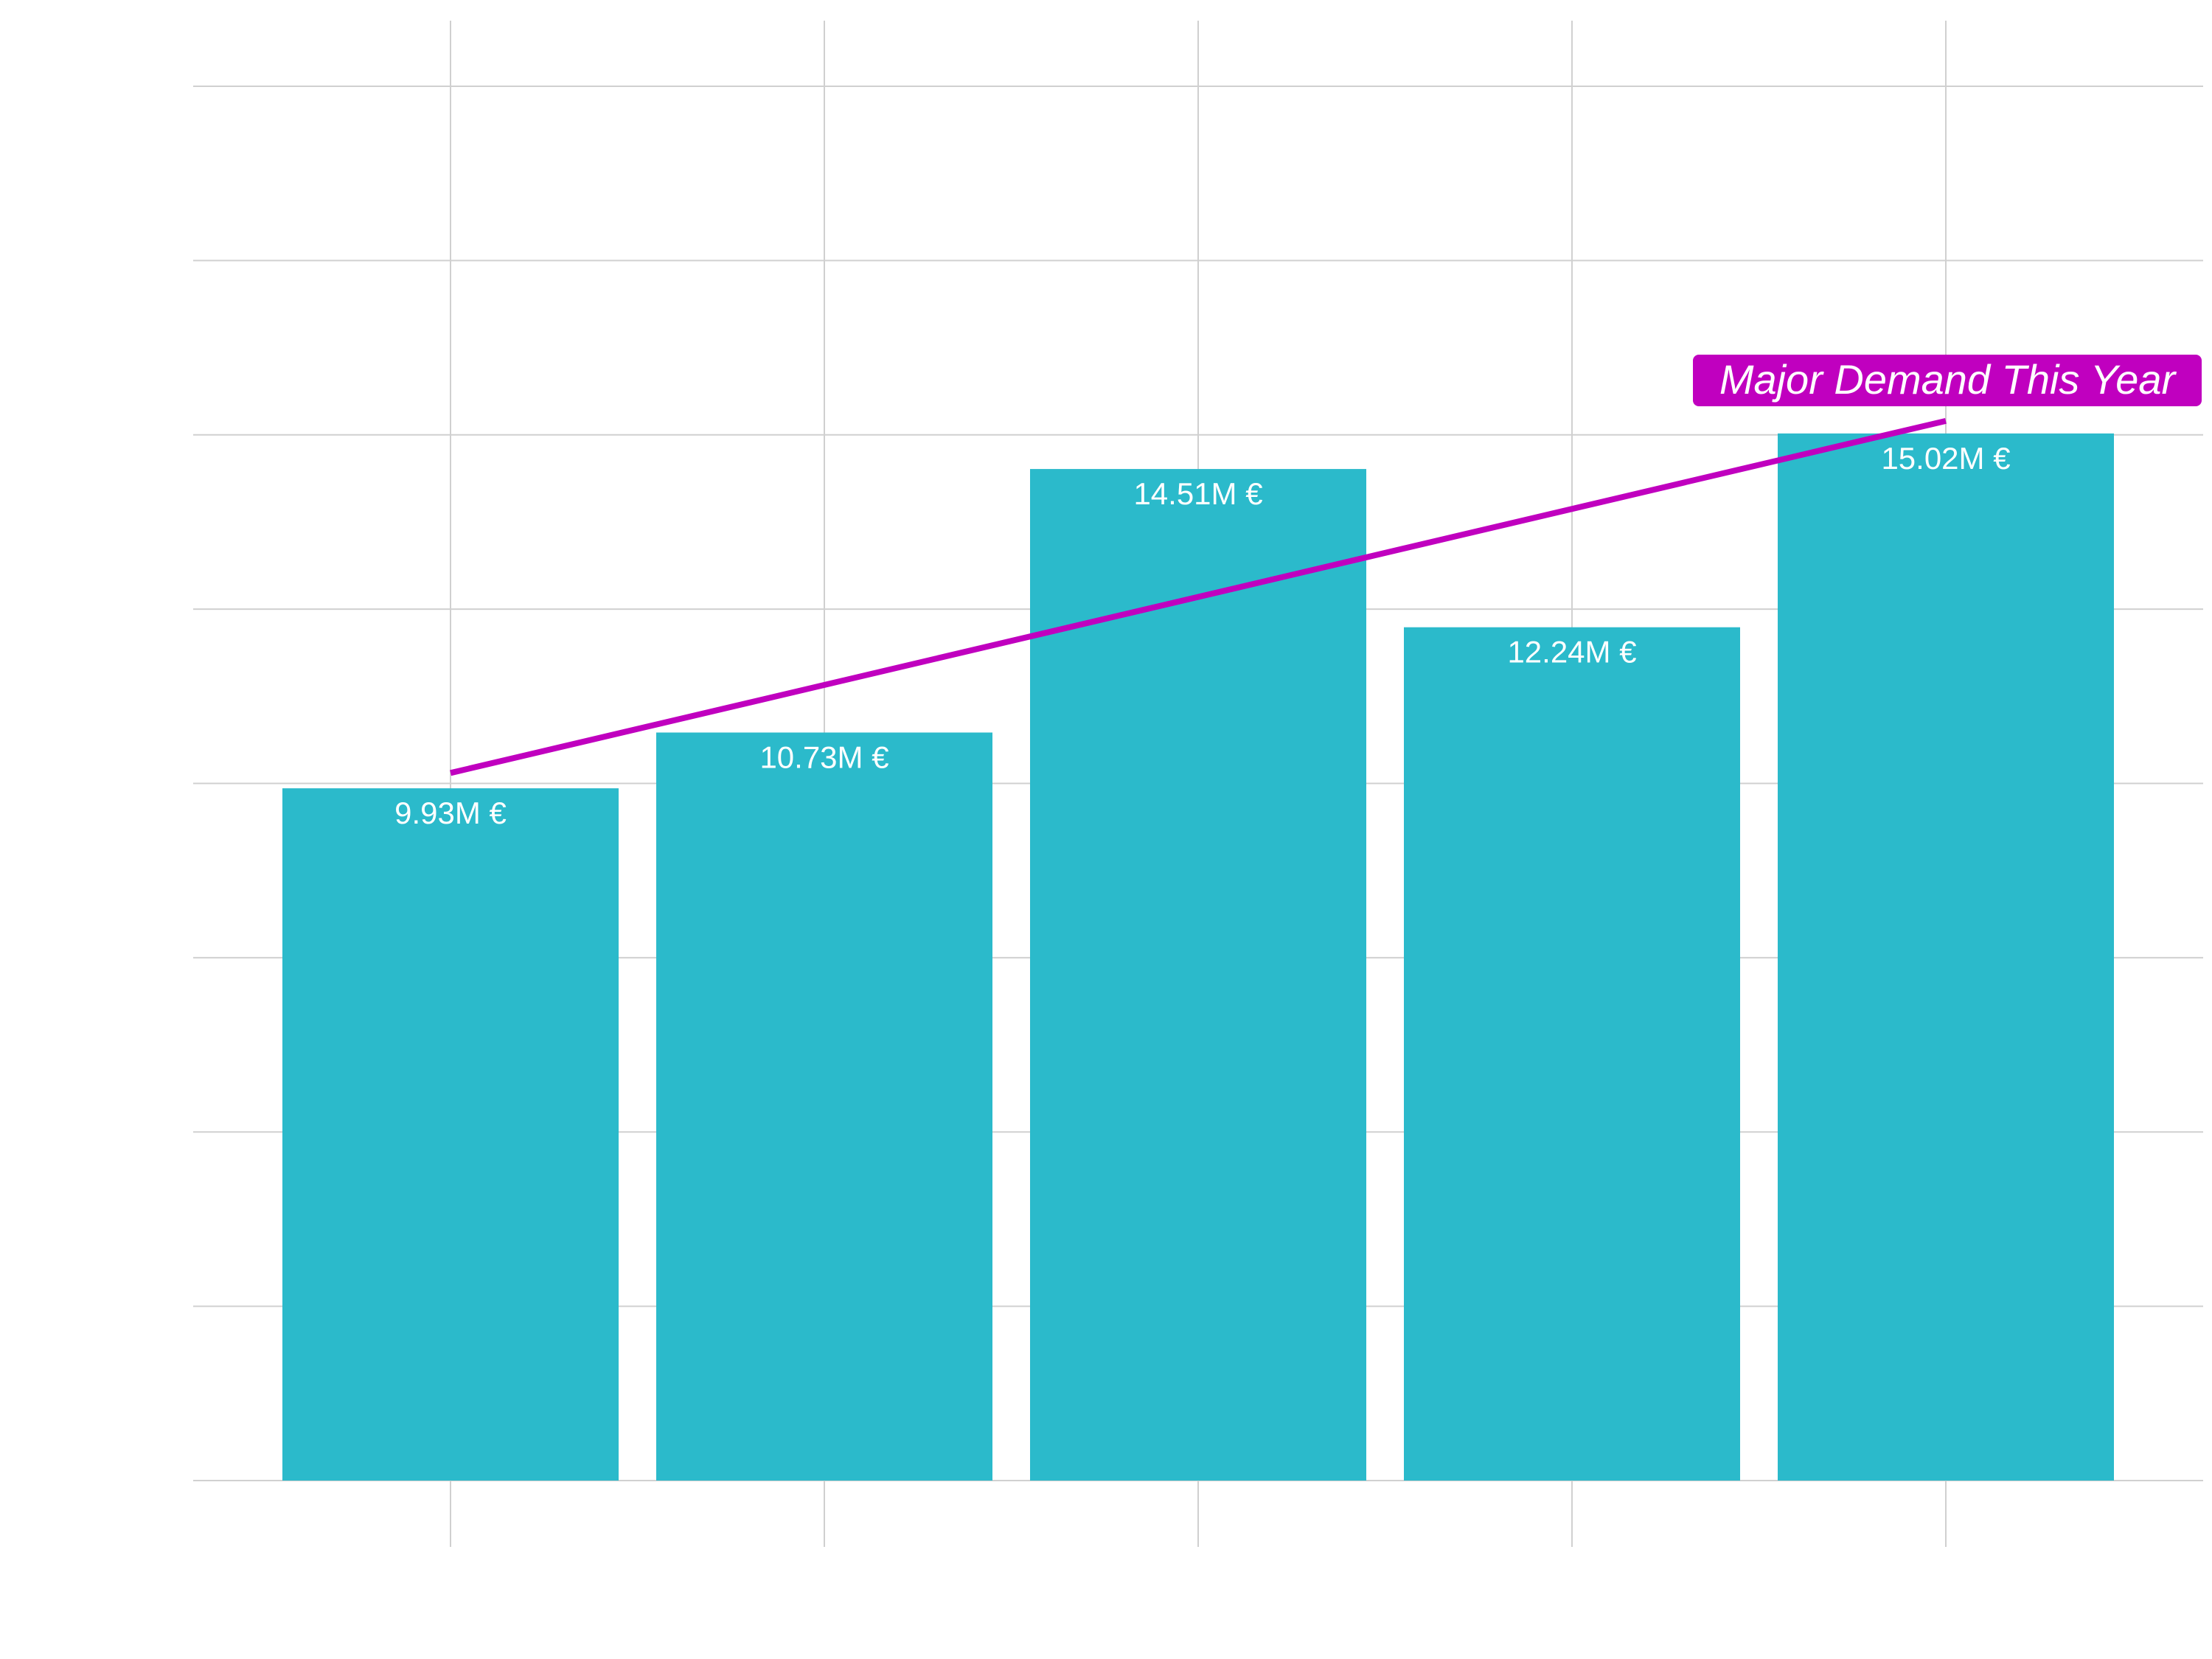 Image resolution: width=2212 pixels, height=1659 pixels. I want to click on trend-line, so click(1198, 596).